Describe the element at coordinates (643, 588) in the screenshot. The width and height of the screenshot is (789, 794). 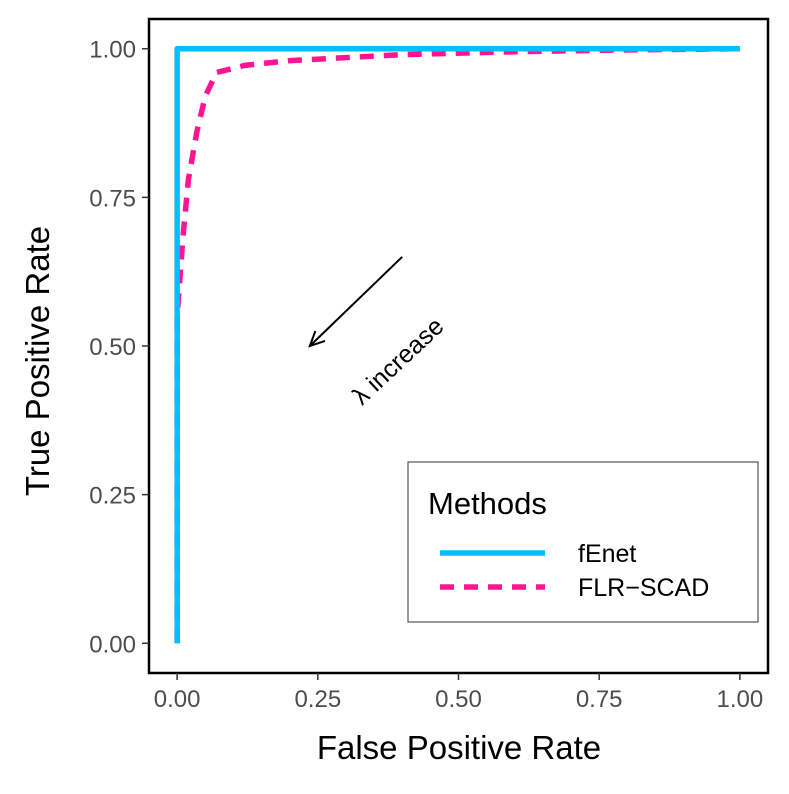
I see `legend-label-flr-scad: FLR−SCAD` at that location.